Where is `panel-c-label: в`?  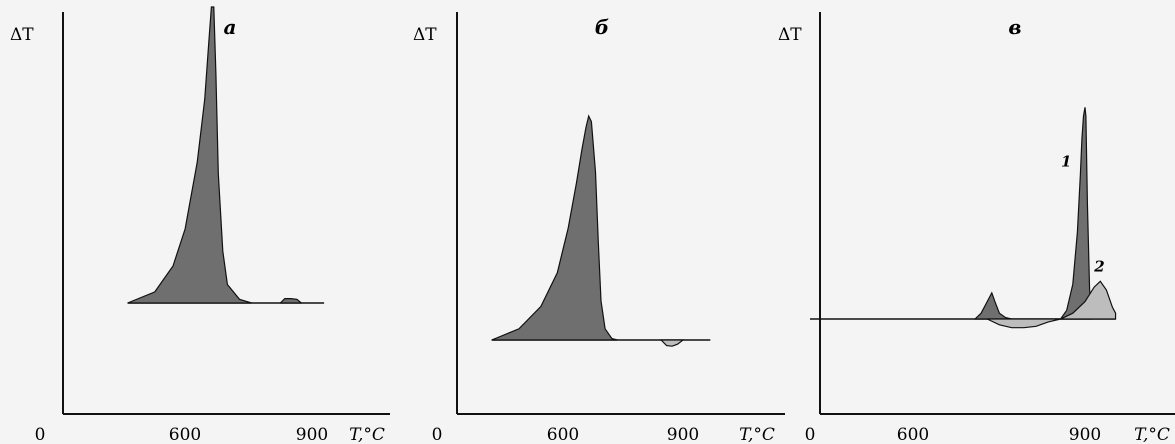 panel-c-label: в is located at coordinates (1014, 27).